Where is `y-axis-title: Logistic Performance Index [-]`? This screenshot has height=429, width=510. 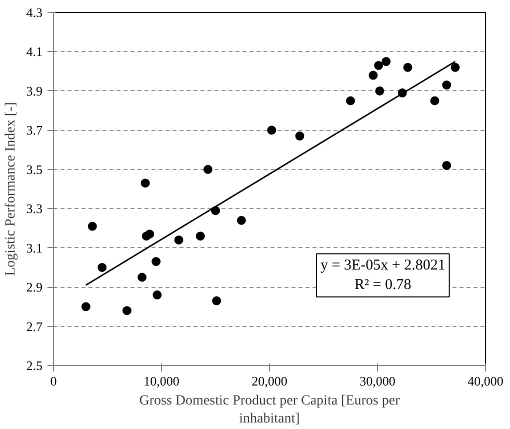 y-axis-title: Logistic Performance Index [-] is located at coordinates (10, 189).